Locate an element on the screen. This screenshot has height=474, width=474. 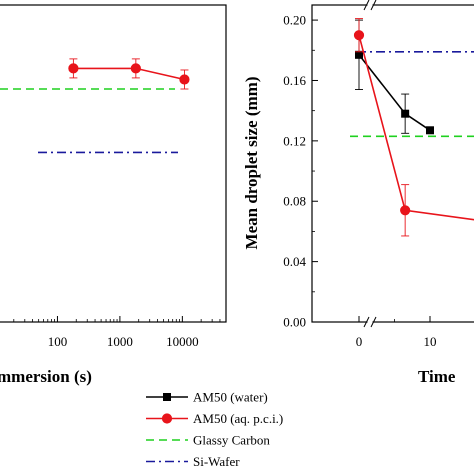
series-am50-water- is located at coordinates (394, 77).